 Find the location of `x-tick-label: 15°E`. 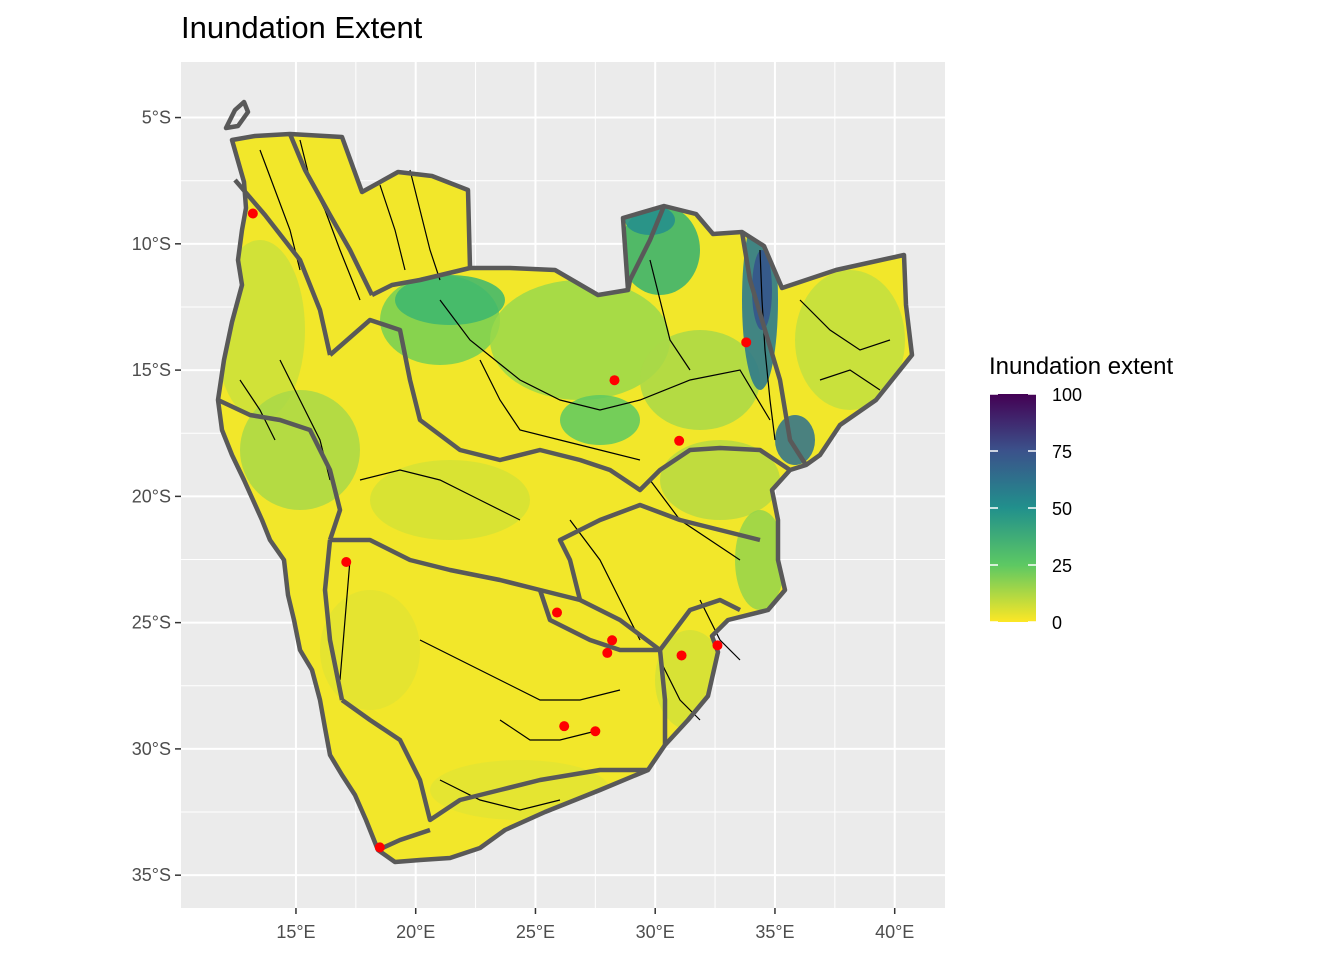

x-tick-label: 15°E is located at coordinates (295, 932).